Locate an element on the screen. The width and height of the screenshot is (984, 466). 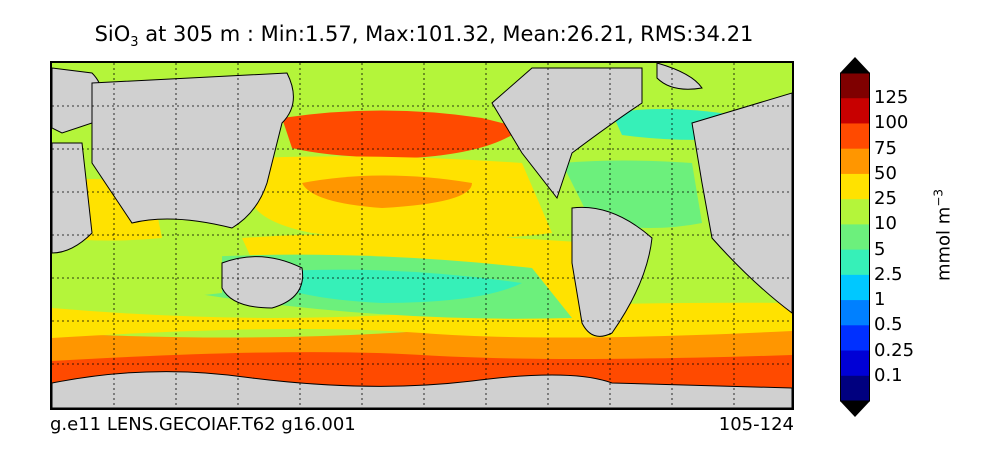
colorbar-tick-label: 5 is located at coordinates (880, 249).